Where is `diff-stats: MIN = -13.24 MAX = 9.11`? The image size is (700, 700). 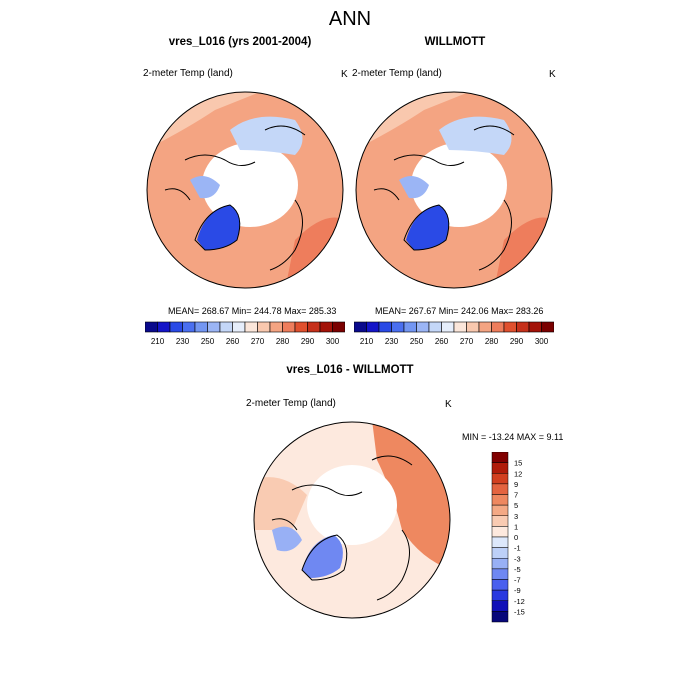
diff-stats: MIN = -13.24 MAX = 9.11 is located at coordinates (513, 437).